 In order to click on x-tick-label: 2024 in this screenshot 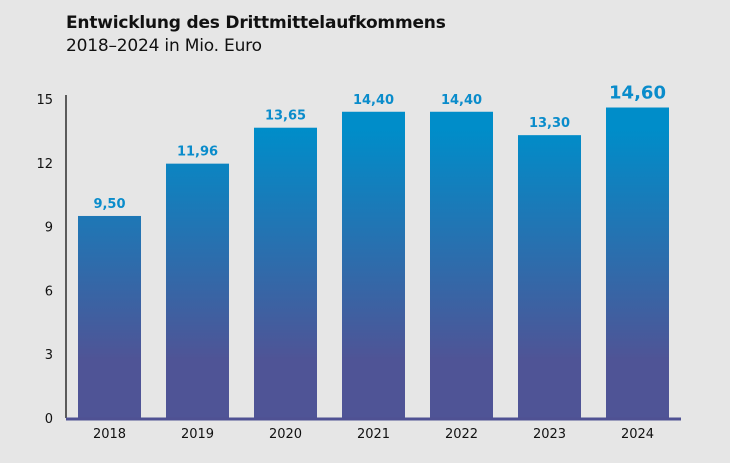, I will do `click(637, 434)`.